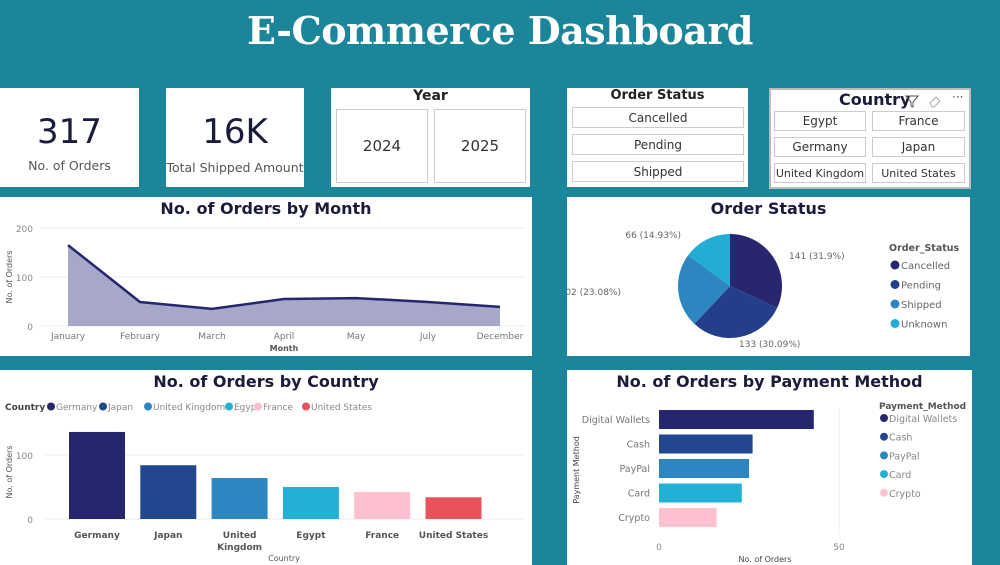  Describe the element at coordinates (453, 536) in the screenshot. I see `x-tick-label: United States` at that location.